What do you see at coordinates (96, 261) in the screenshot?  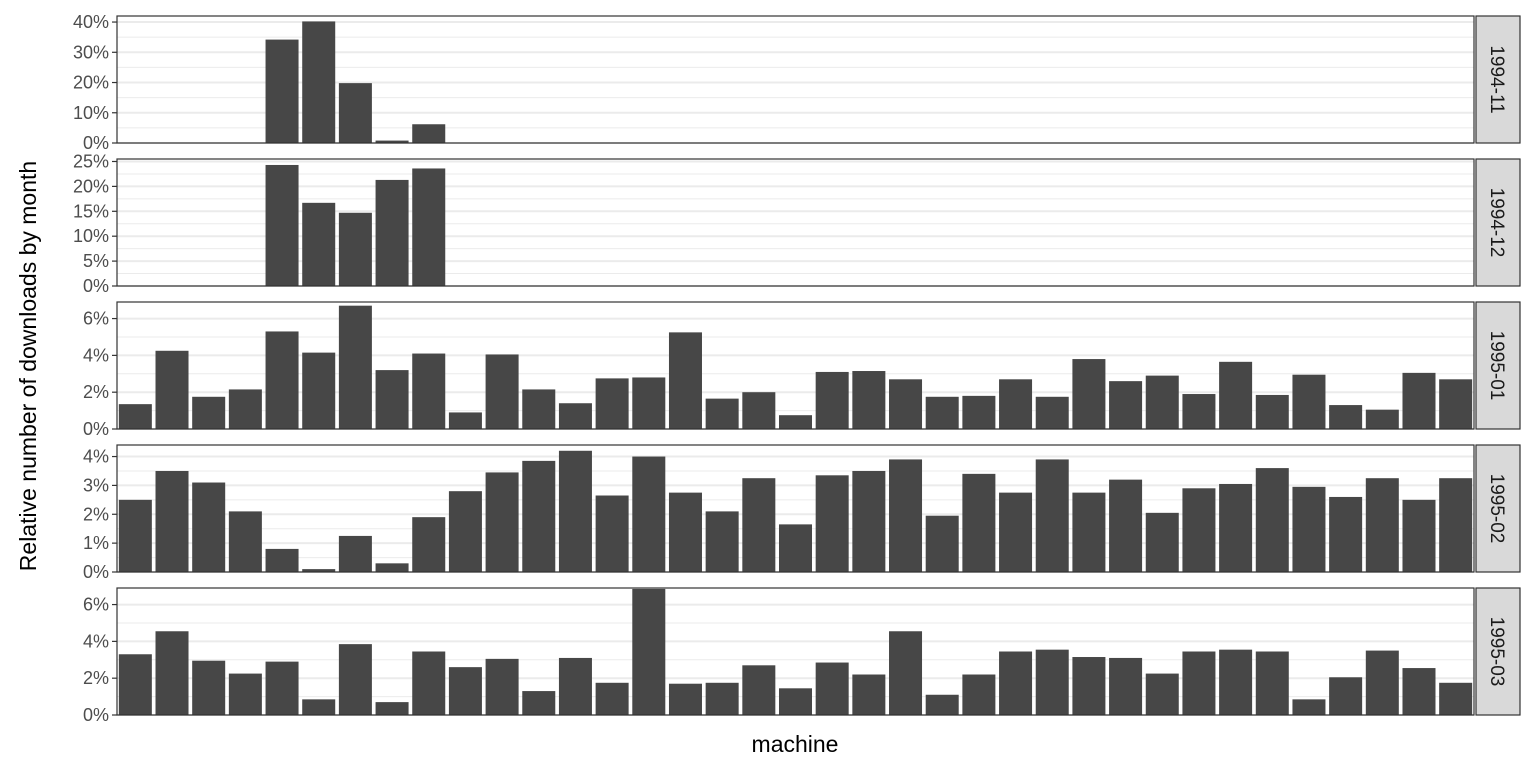 I see `y-tick-label: 5%` at bounding box center [96, 261].